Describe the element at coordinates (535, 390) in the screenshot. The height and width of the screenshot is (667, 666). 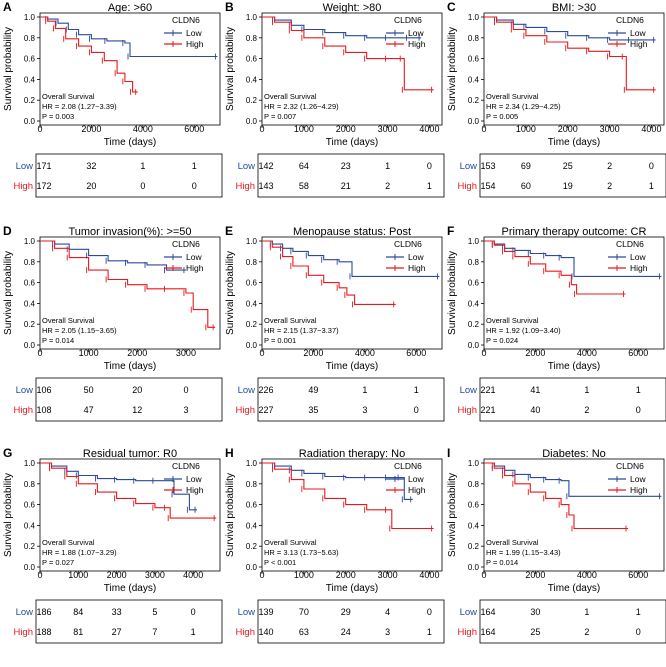
I see `risk-count-low: 41` at that location.